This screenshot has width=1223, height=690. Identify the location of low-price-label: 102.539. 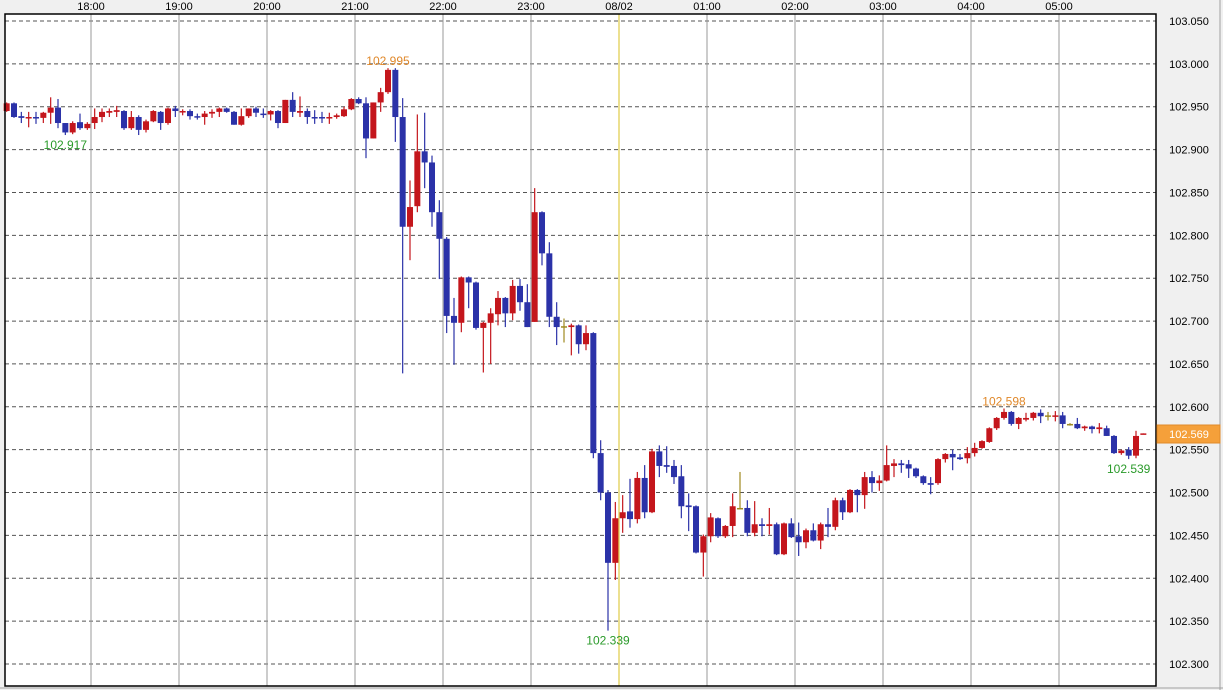
(1129, 469).